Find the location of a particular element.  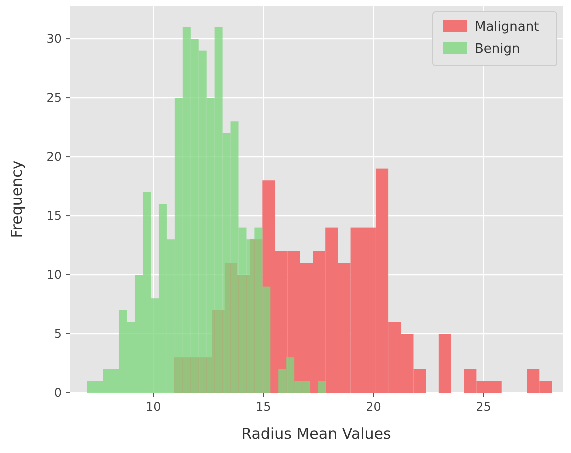

legend-label: Malignant is located at coordinates (507, 27).